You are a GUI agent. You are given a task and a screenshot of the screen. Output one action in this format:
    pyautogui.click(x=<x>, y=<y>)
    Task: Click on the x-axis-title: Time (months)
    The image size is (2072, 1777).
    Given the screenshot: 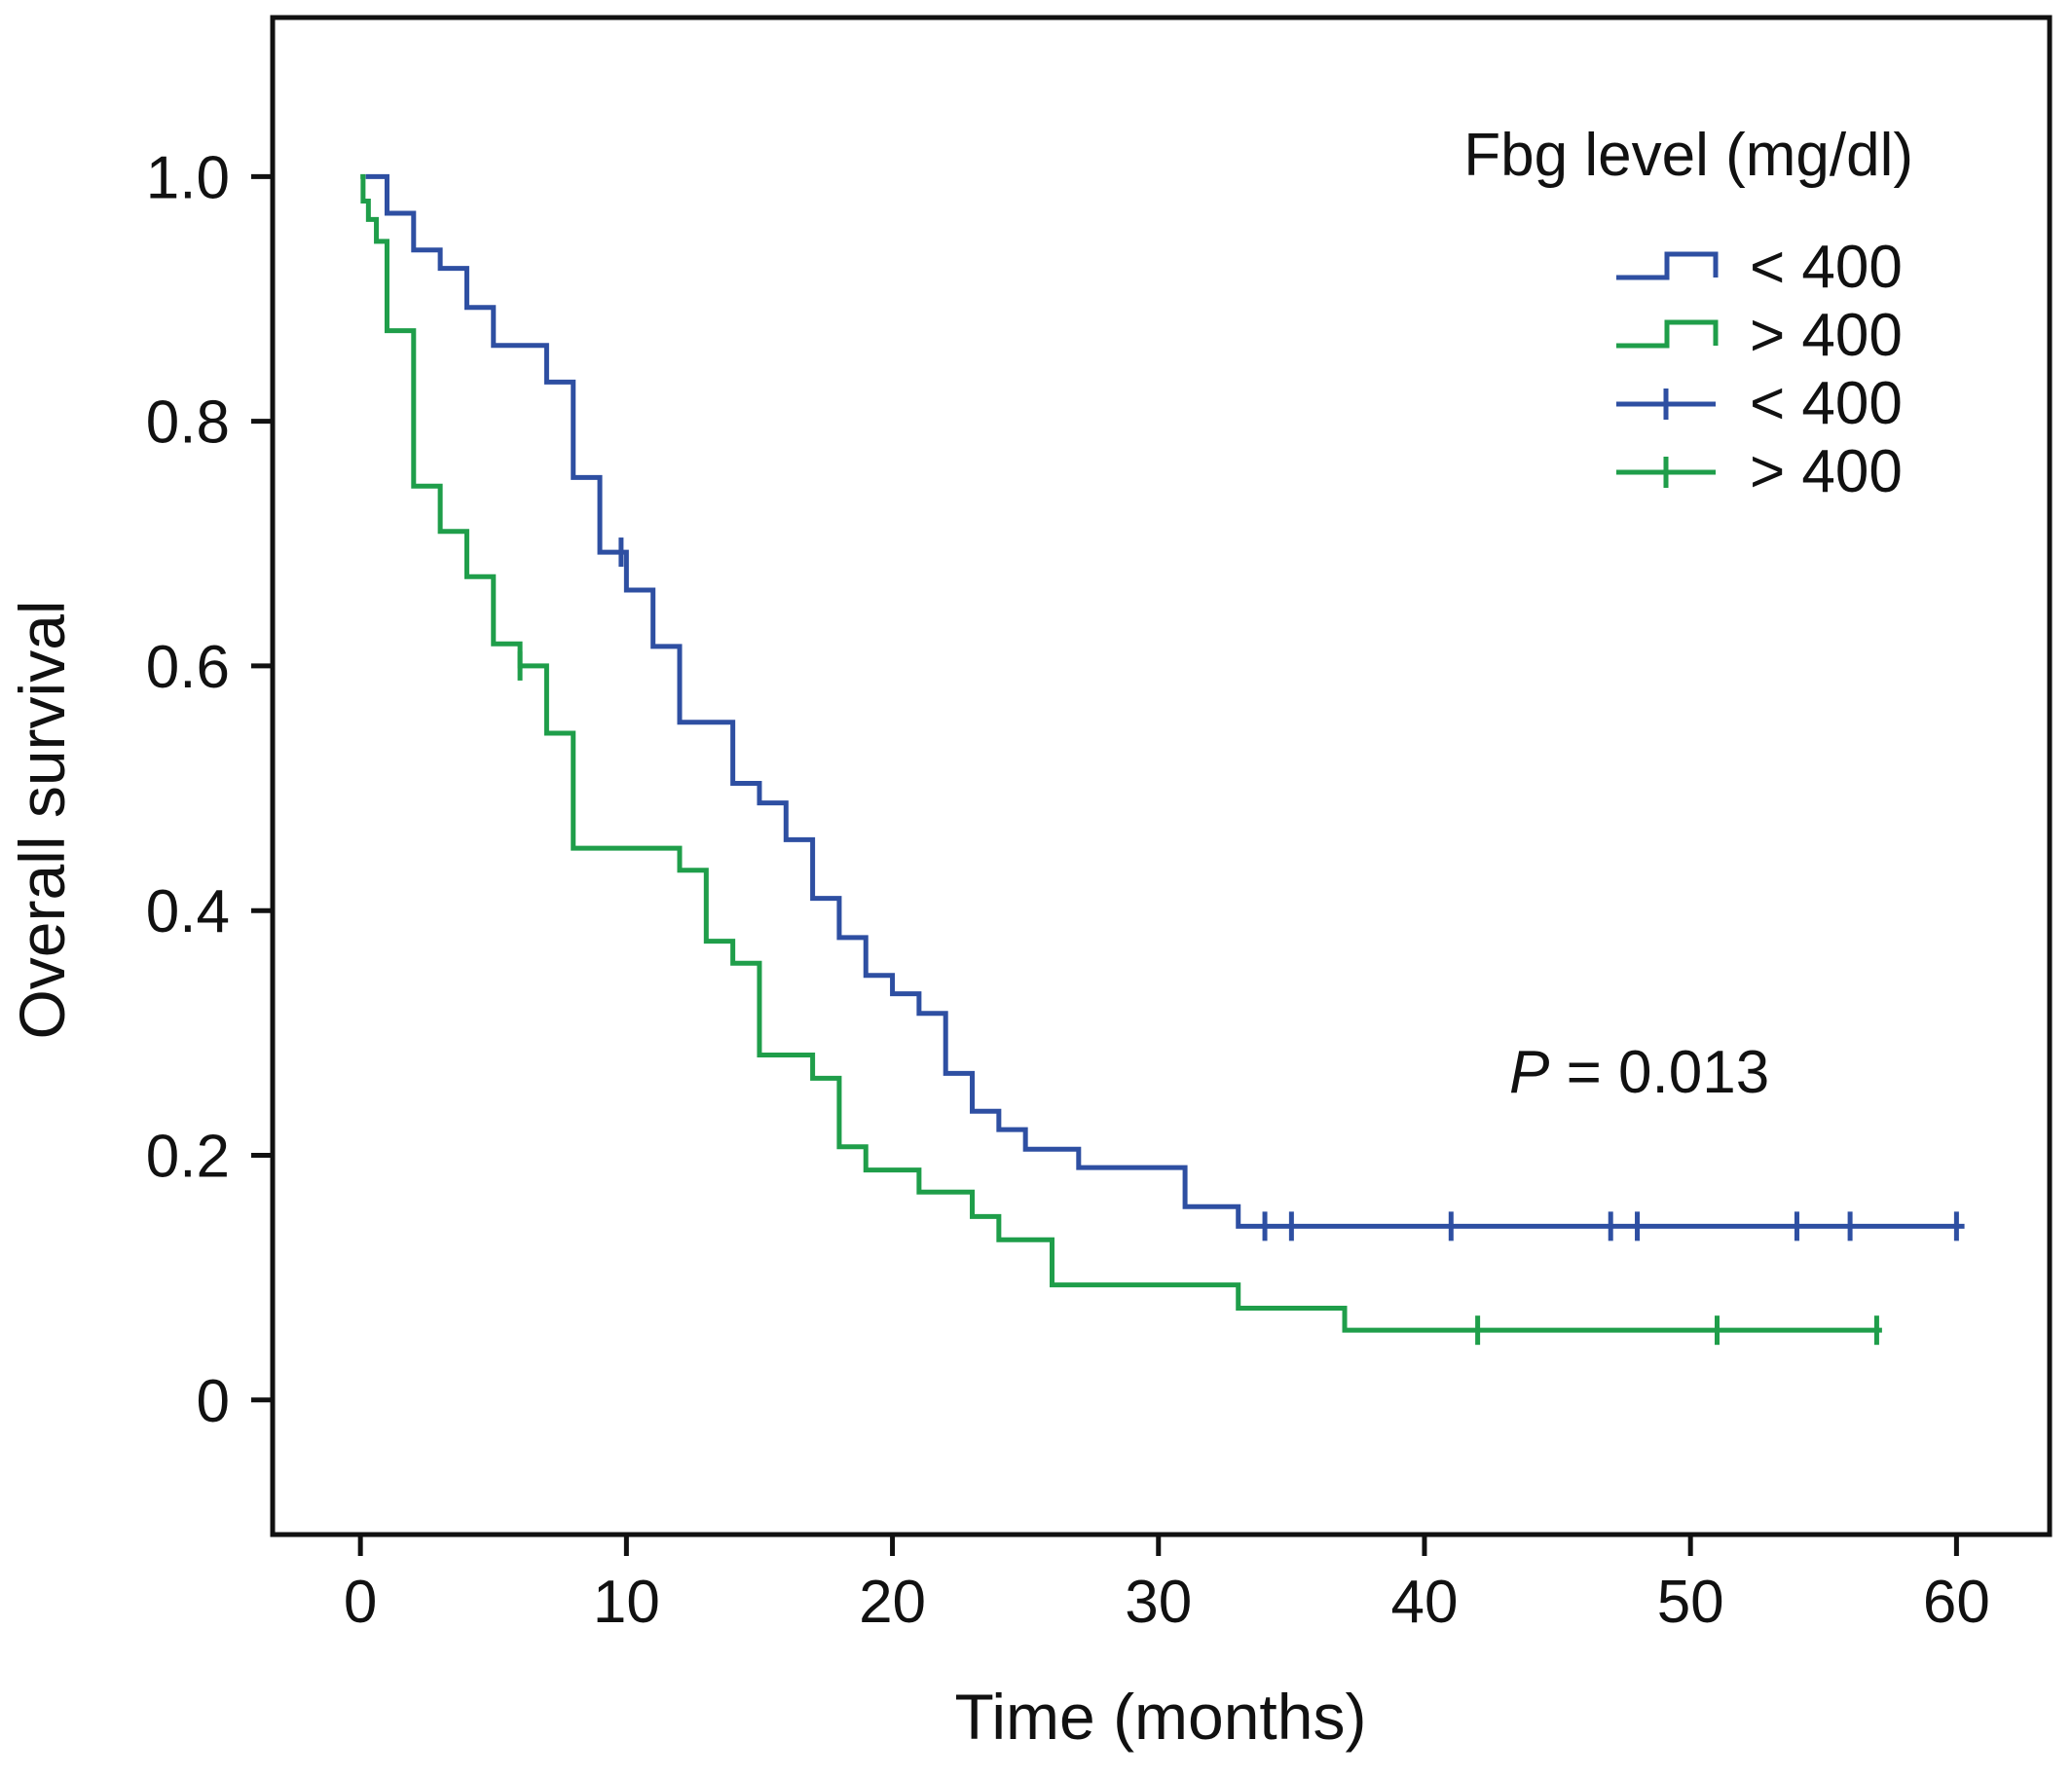 What is the action you would take?
    pyautogui.click(x=1161, y=1717)
    